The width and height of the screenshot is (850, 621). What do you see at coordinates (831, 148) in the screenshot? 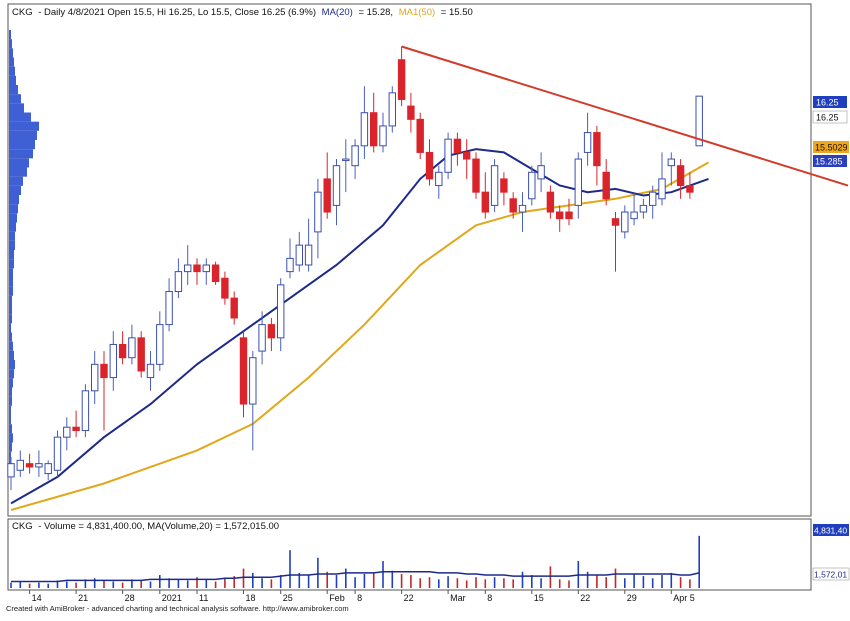
I see `price-tag-ma50-text: 15.5029` at bounding box center [831, 148].